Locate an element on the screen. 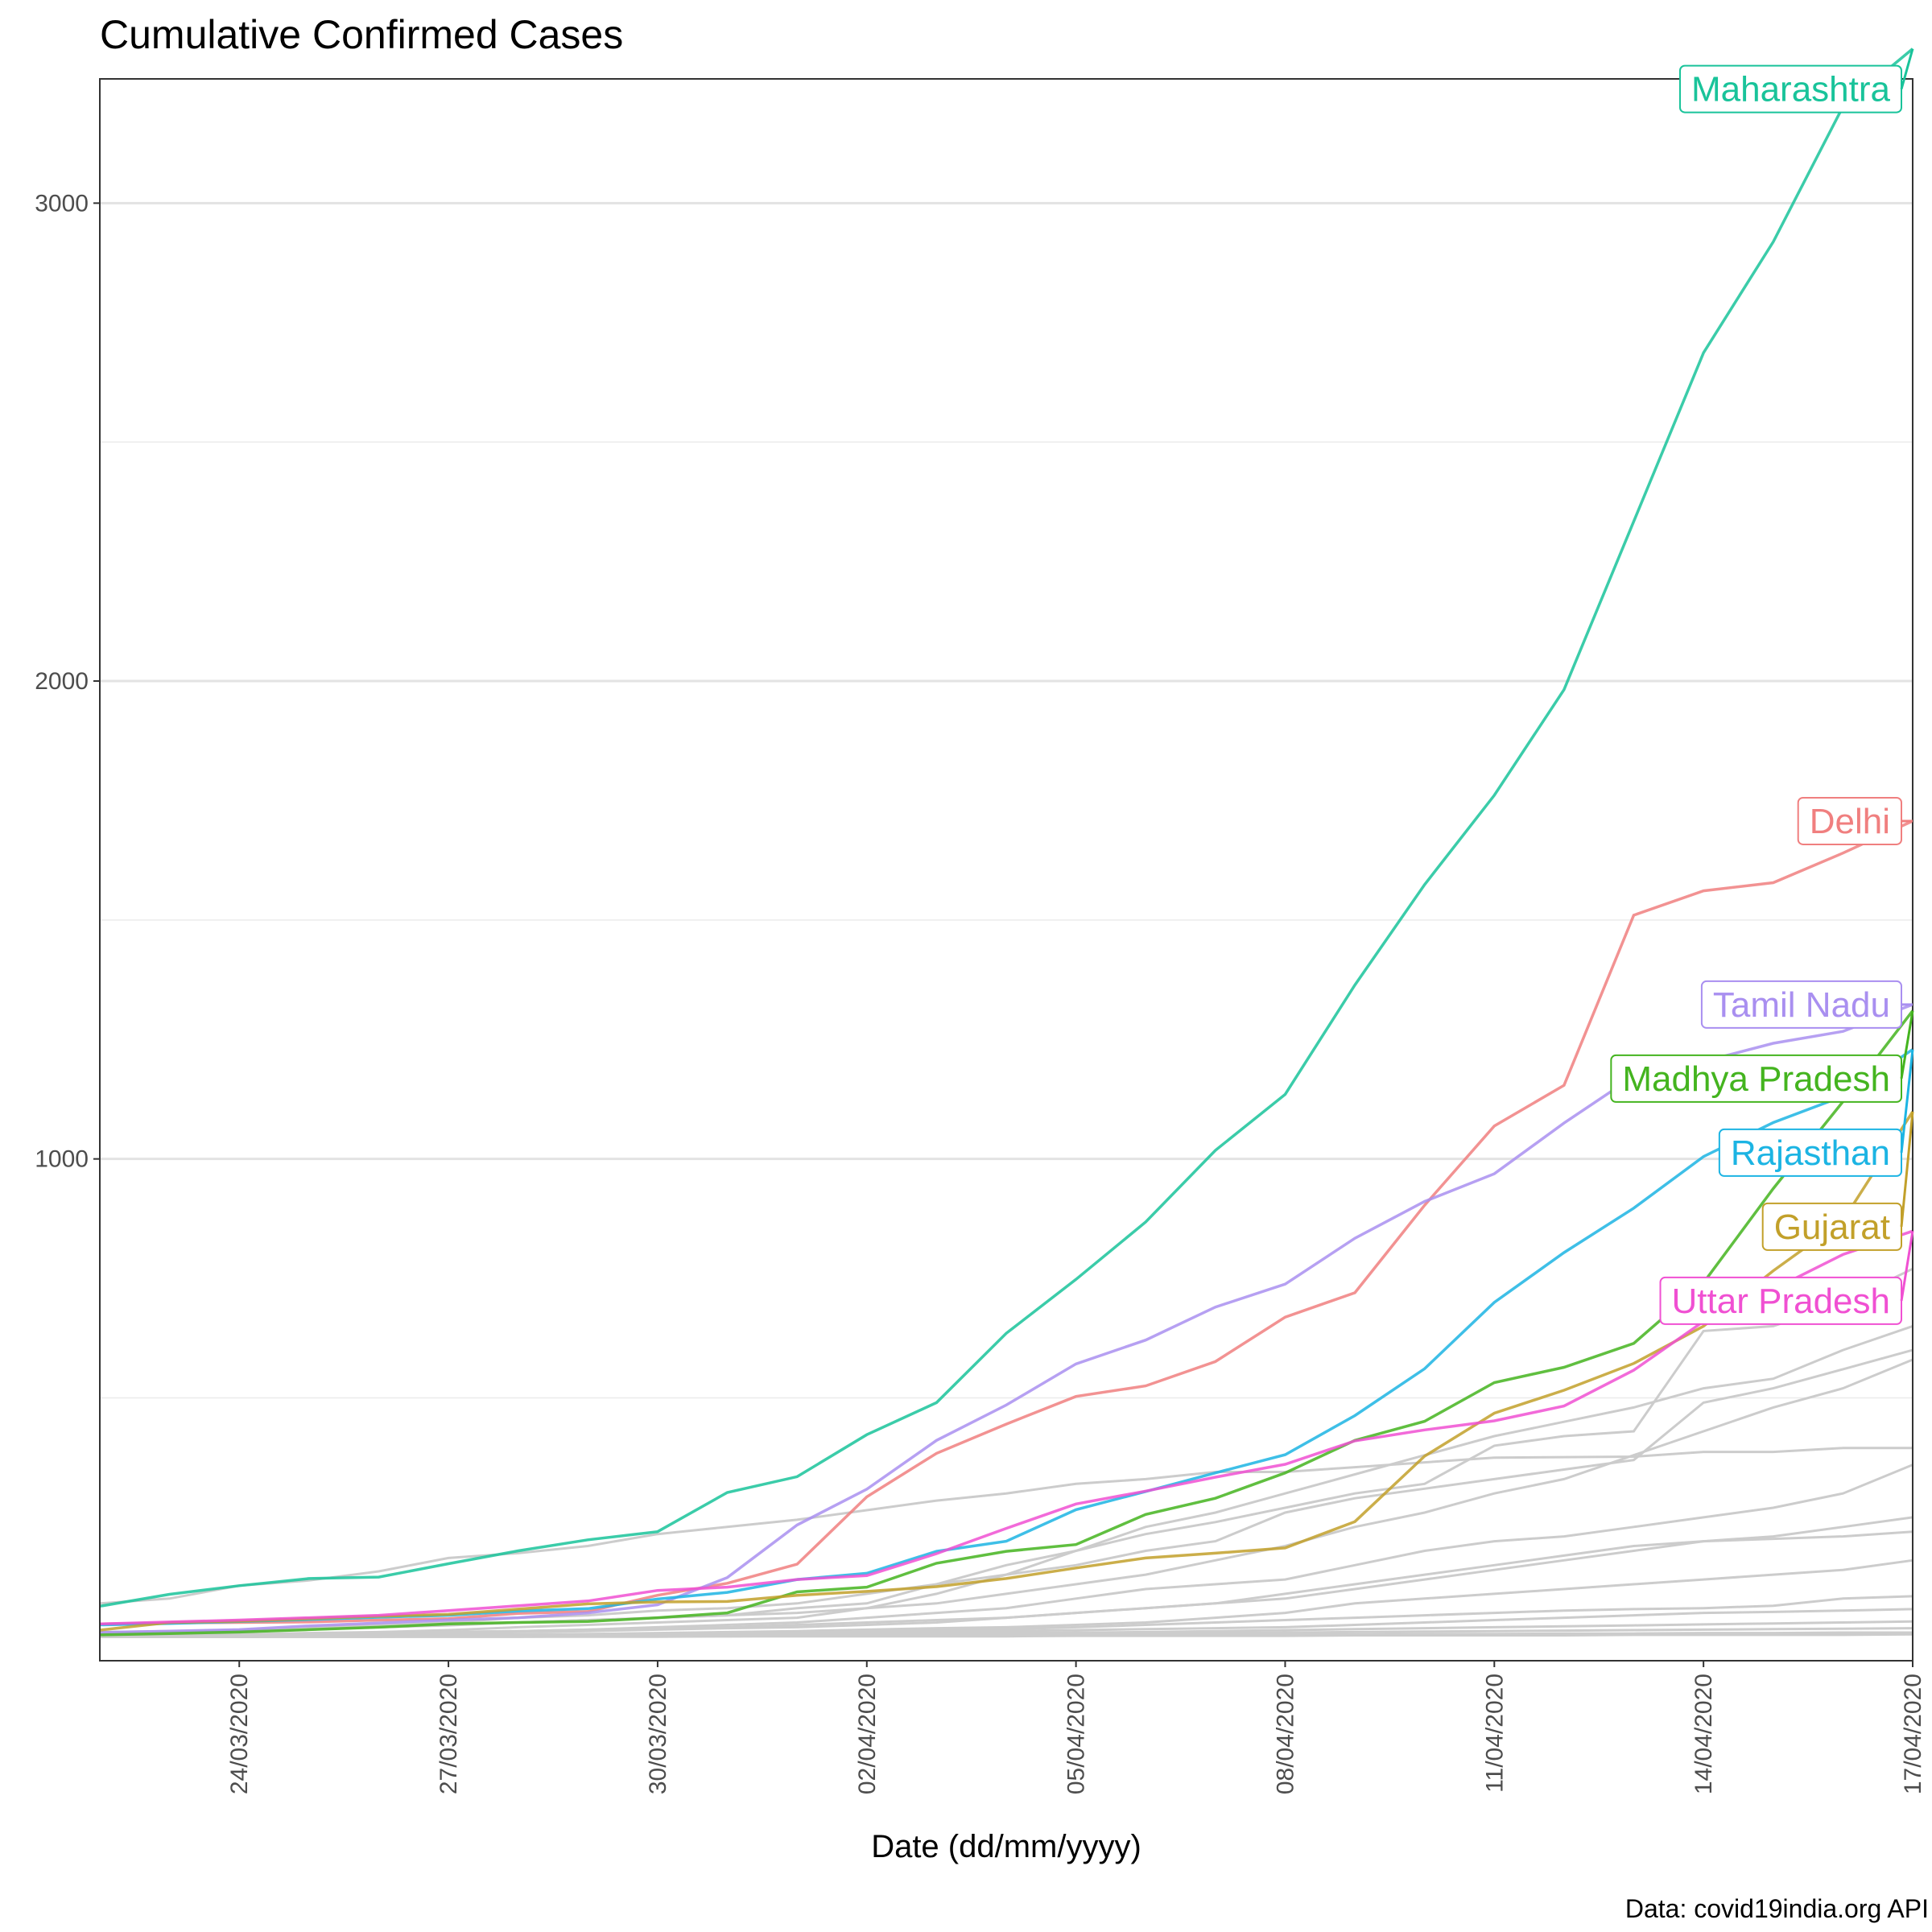  x-tick-label: 11/04/2020 is located at coordinates (1494, 1733).